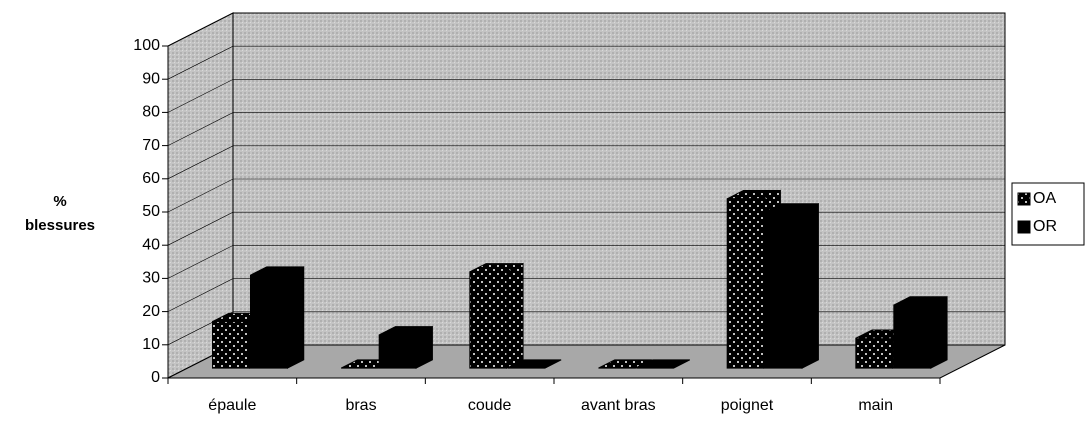  What do you see at coordinates (155, 377) in the screenshot?
I see `y-tick-label: 0` at bounding box center [155, 377].